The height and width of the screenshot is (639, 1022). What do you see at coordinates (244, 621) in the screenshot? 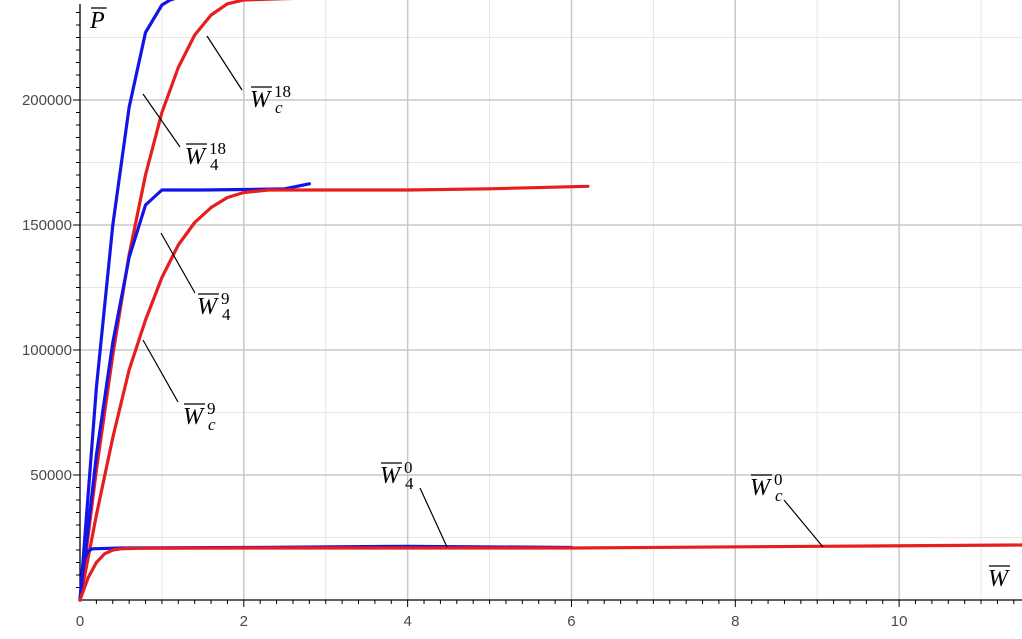
I see `x-tick-label: 2` at bounding box center [244, 621].